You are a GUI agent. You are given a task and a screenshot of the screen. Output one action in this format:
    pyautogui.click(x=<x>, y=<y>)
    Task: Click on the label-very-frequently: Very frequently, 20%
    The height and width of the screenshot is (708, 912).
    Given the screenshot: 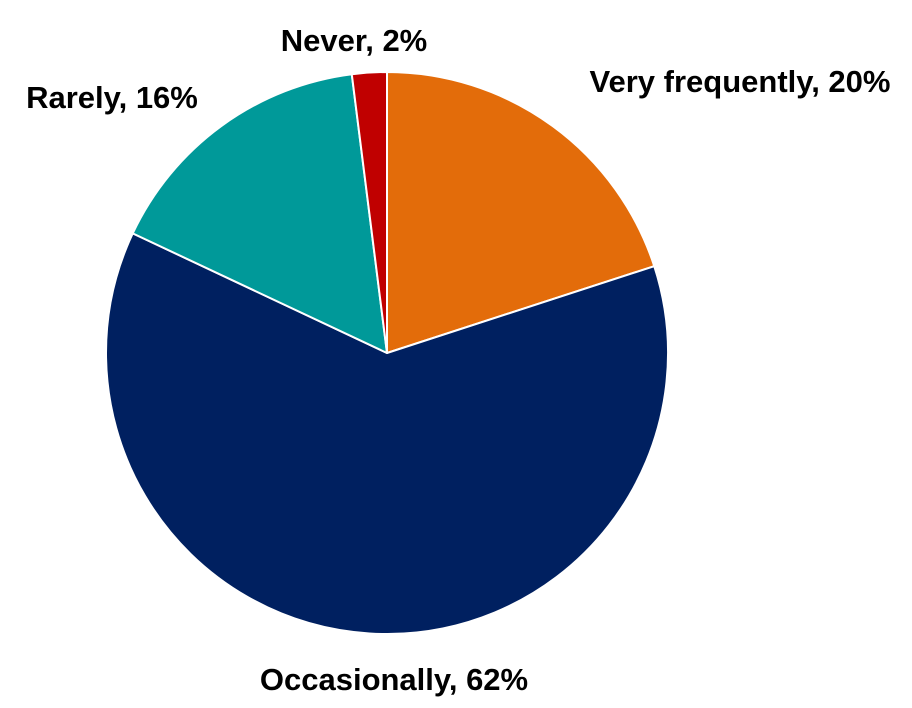 What is the action you would take?
    pyautogui.click(x=740, y=81)
    